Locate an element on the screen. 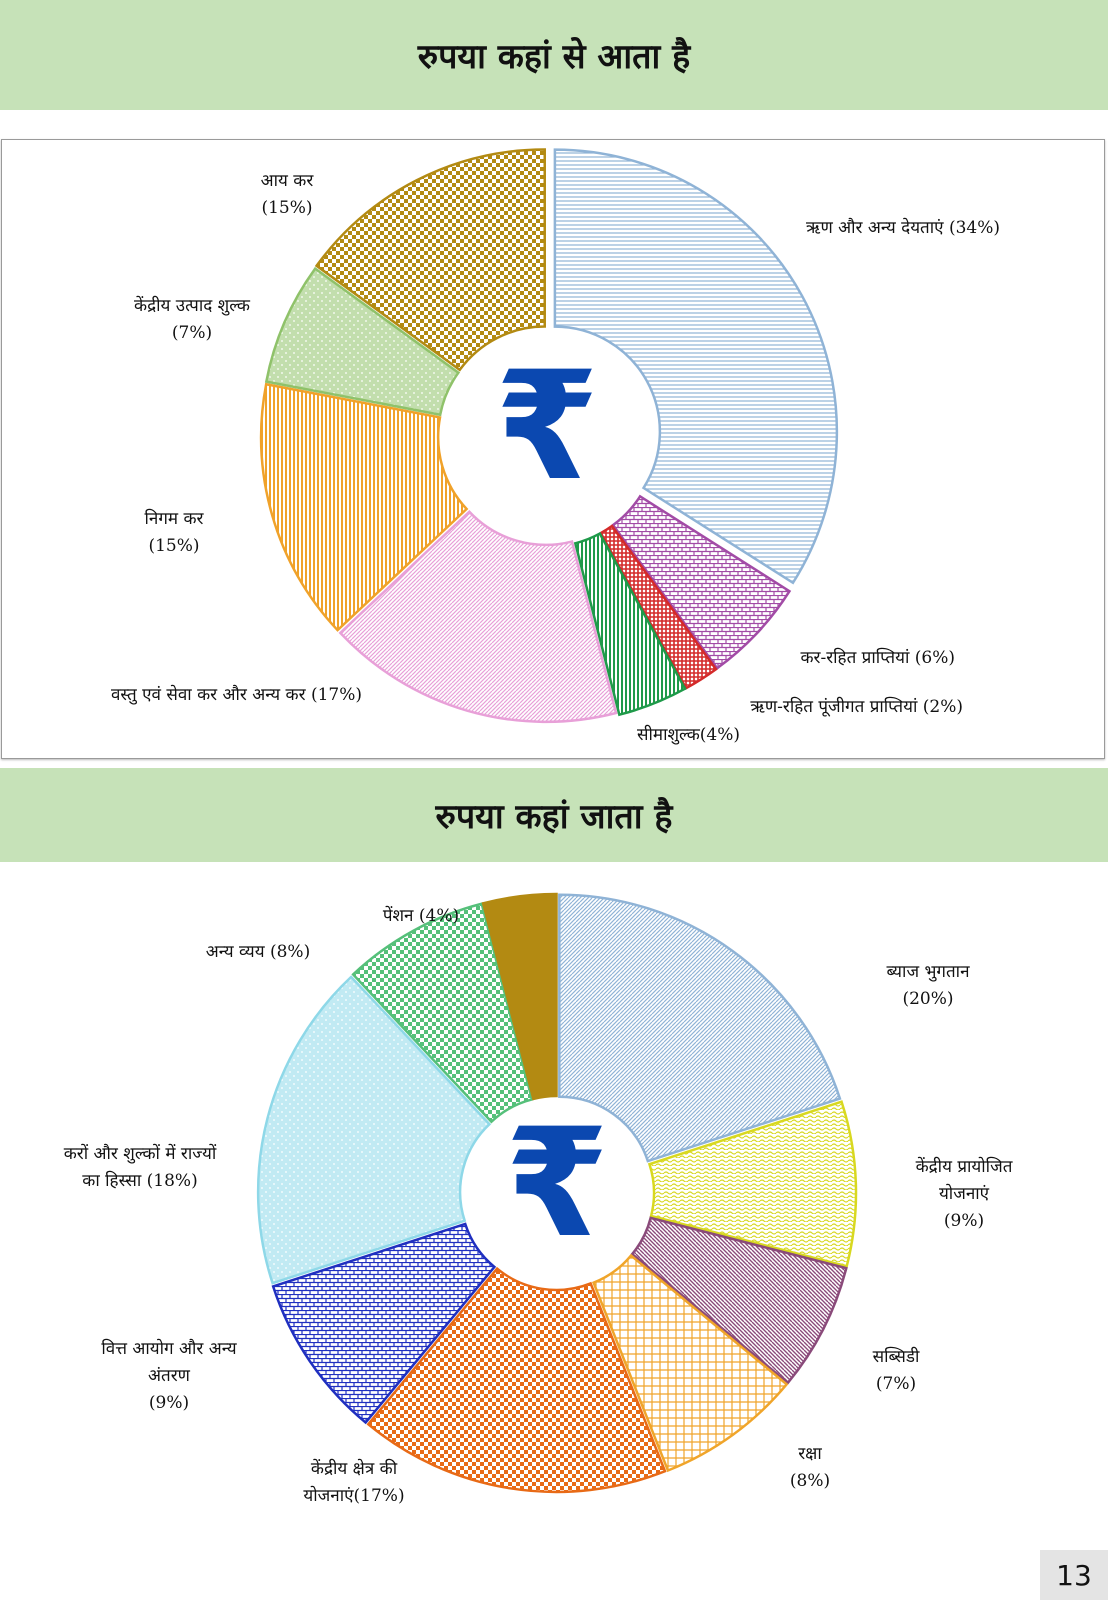 The width and height of the screenshot is (1108, 1600). bottom-label-4: रक्षा (8%) is located at coordinates (810, 1467).